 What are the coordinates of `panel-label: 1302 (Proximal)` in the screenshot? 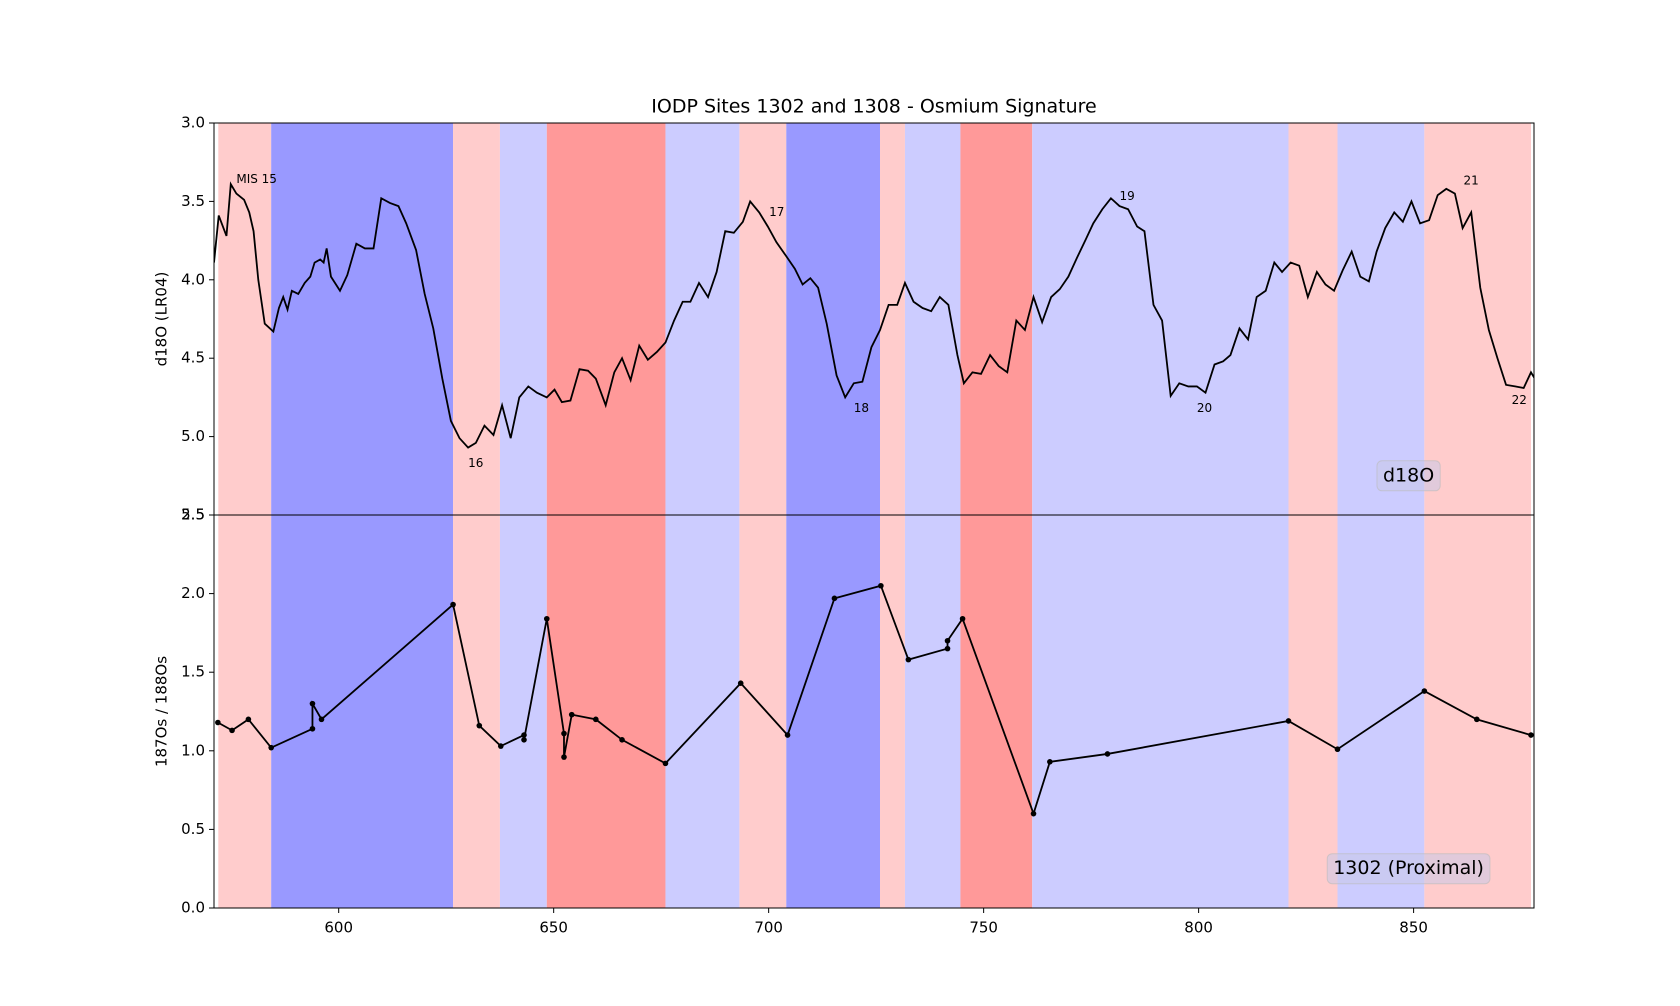 It's located at (1408, 868).